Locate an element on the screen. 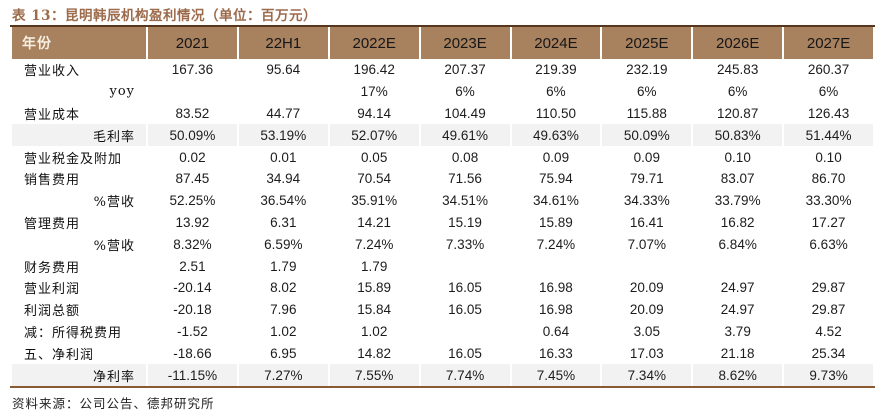  value-cell: 34.61% is located at coordinates (556, 201).